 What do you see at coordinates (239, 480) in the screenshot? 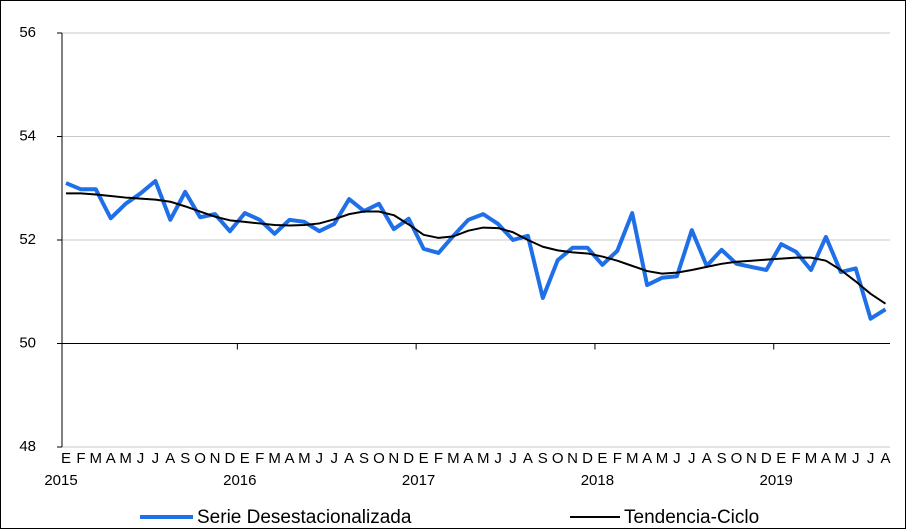
I see `year-label: 2016` at bounding box center [239, 480].